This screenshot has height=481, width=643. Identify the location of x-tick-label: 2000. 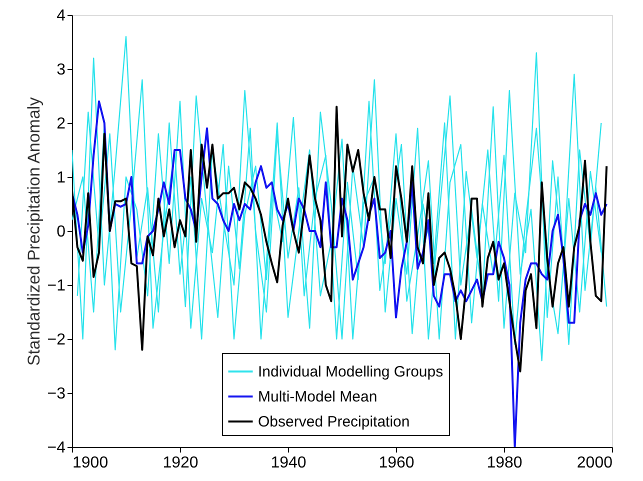
(594, 463).